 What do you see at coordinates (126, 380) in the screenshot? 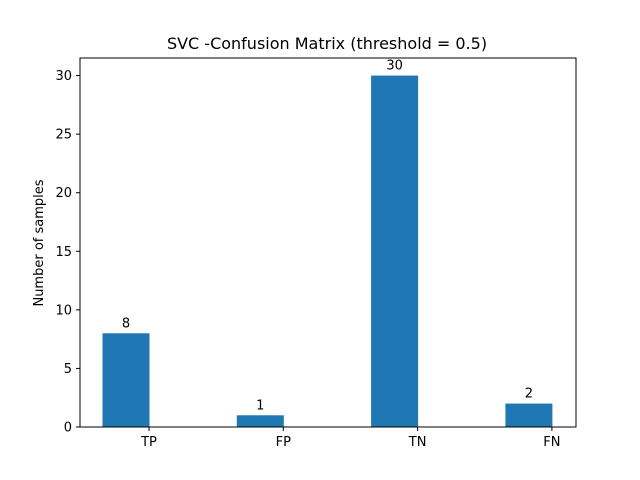
I see `bar-tp` at bounding box center [126, 380].